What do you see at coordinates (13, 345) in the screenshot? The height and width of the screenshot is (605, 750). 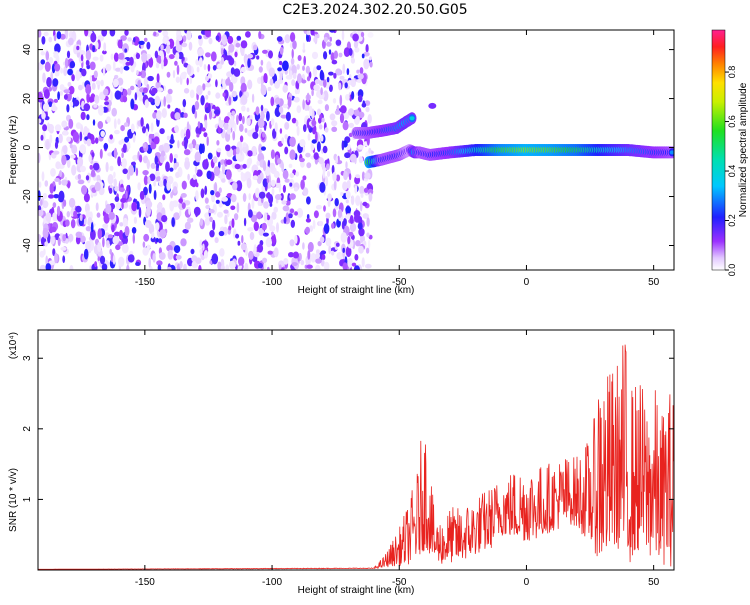 I see `snr-y-scale-label: (x10⁴)` at bounding box center [13, 345].